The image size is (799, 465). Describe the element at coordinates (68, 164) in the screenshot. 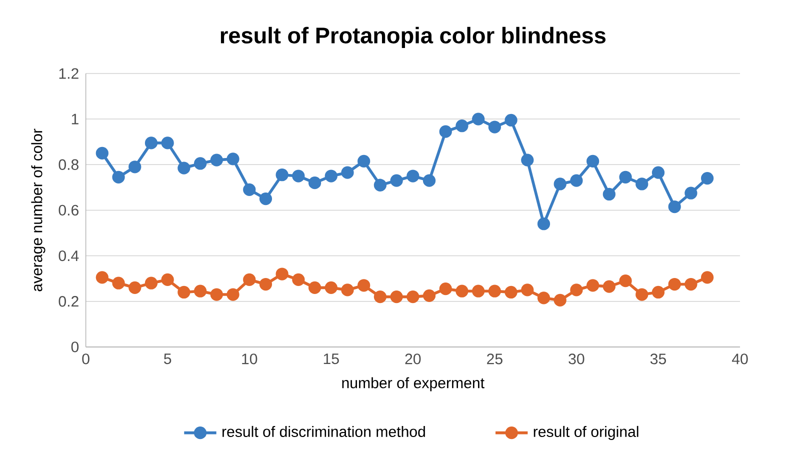

I see `y-tick-label: 0.8` at that location.